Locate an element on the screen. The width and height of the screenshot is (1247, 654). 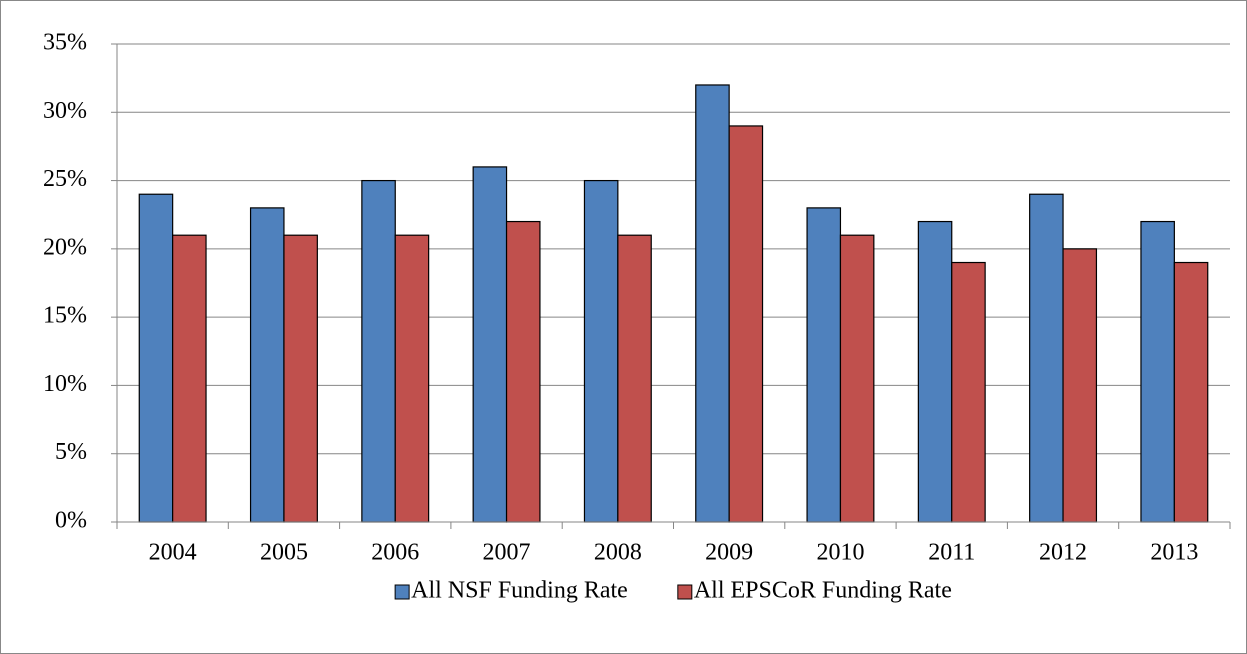
y-tick-label: 5% is located at coordinates (71, 452).